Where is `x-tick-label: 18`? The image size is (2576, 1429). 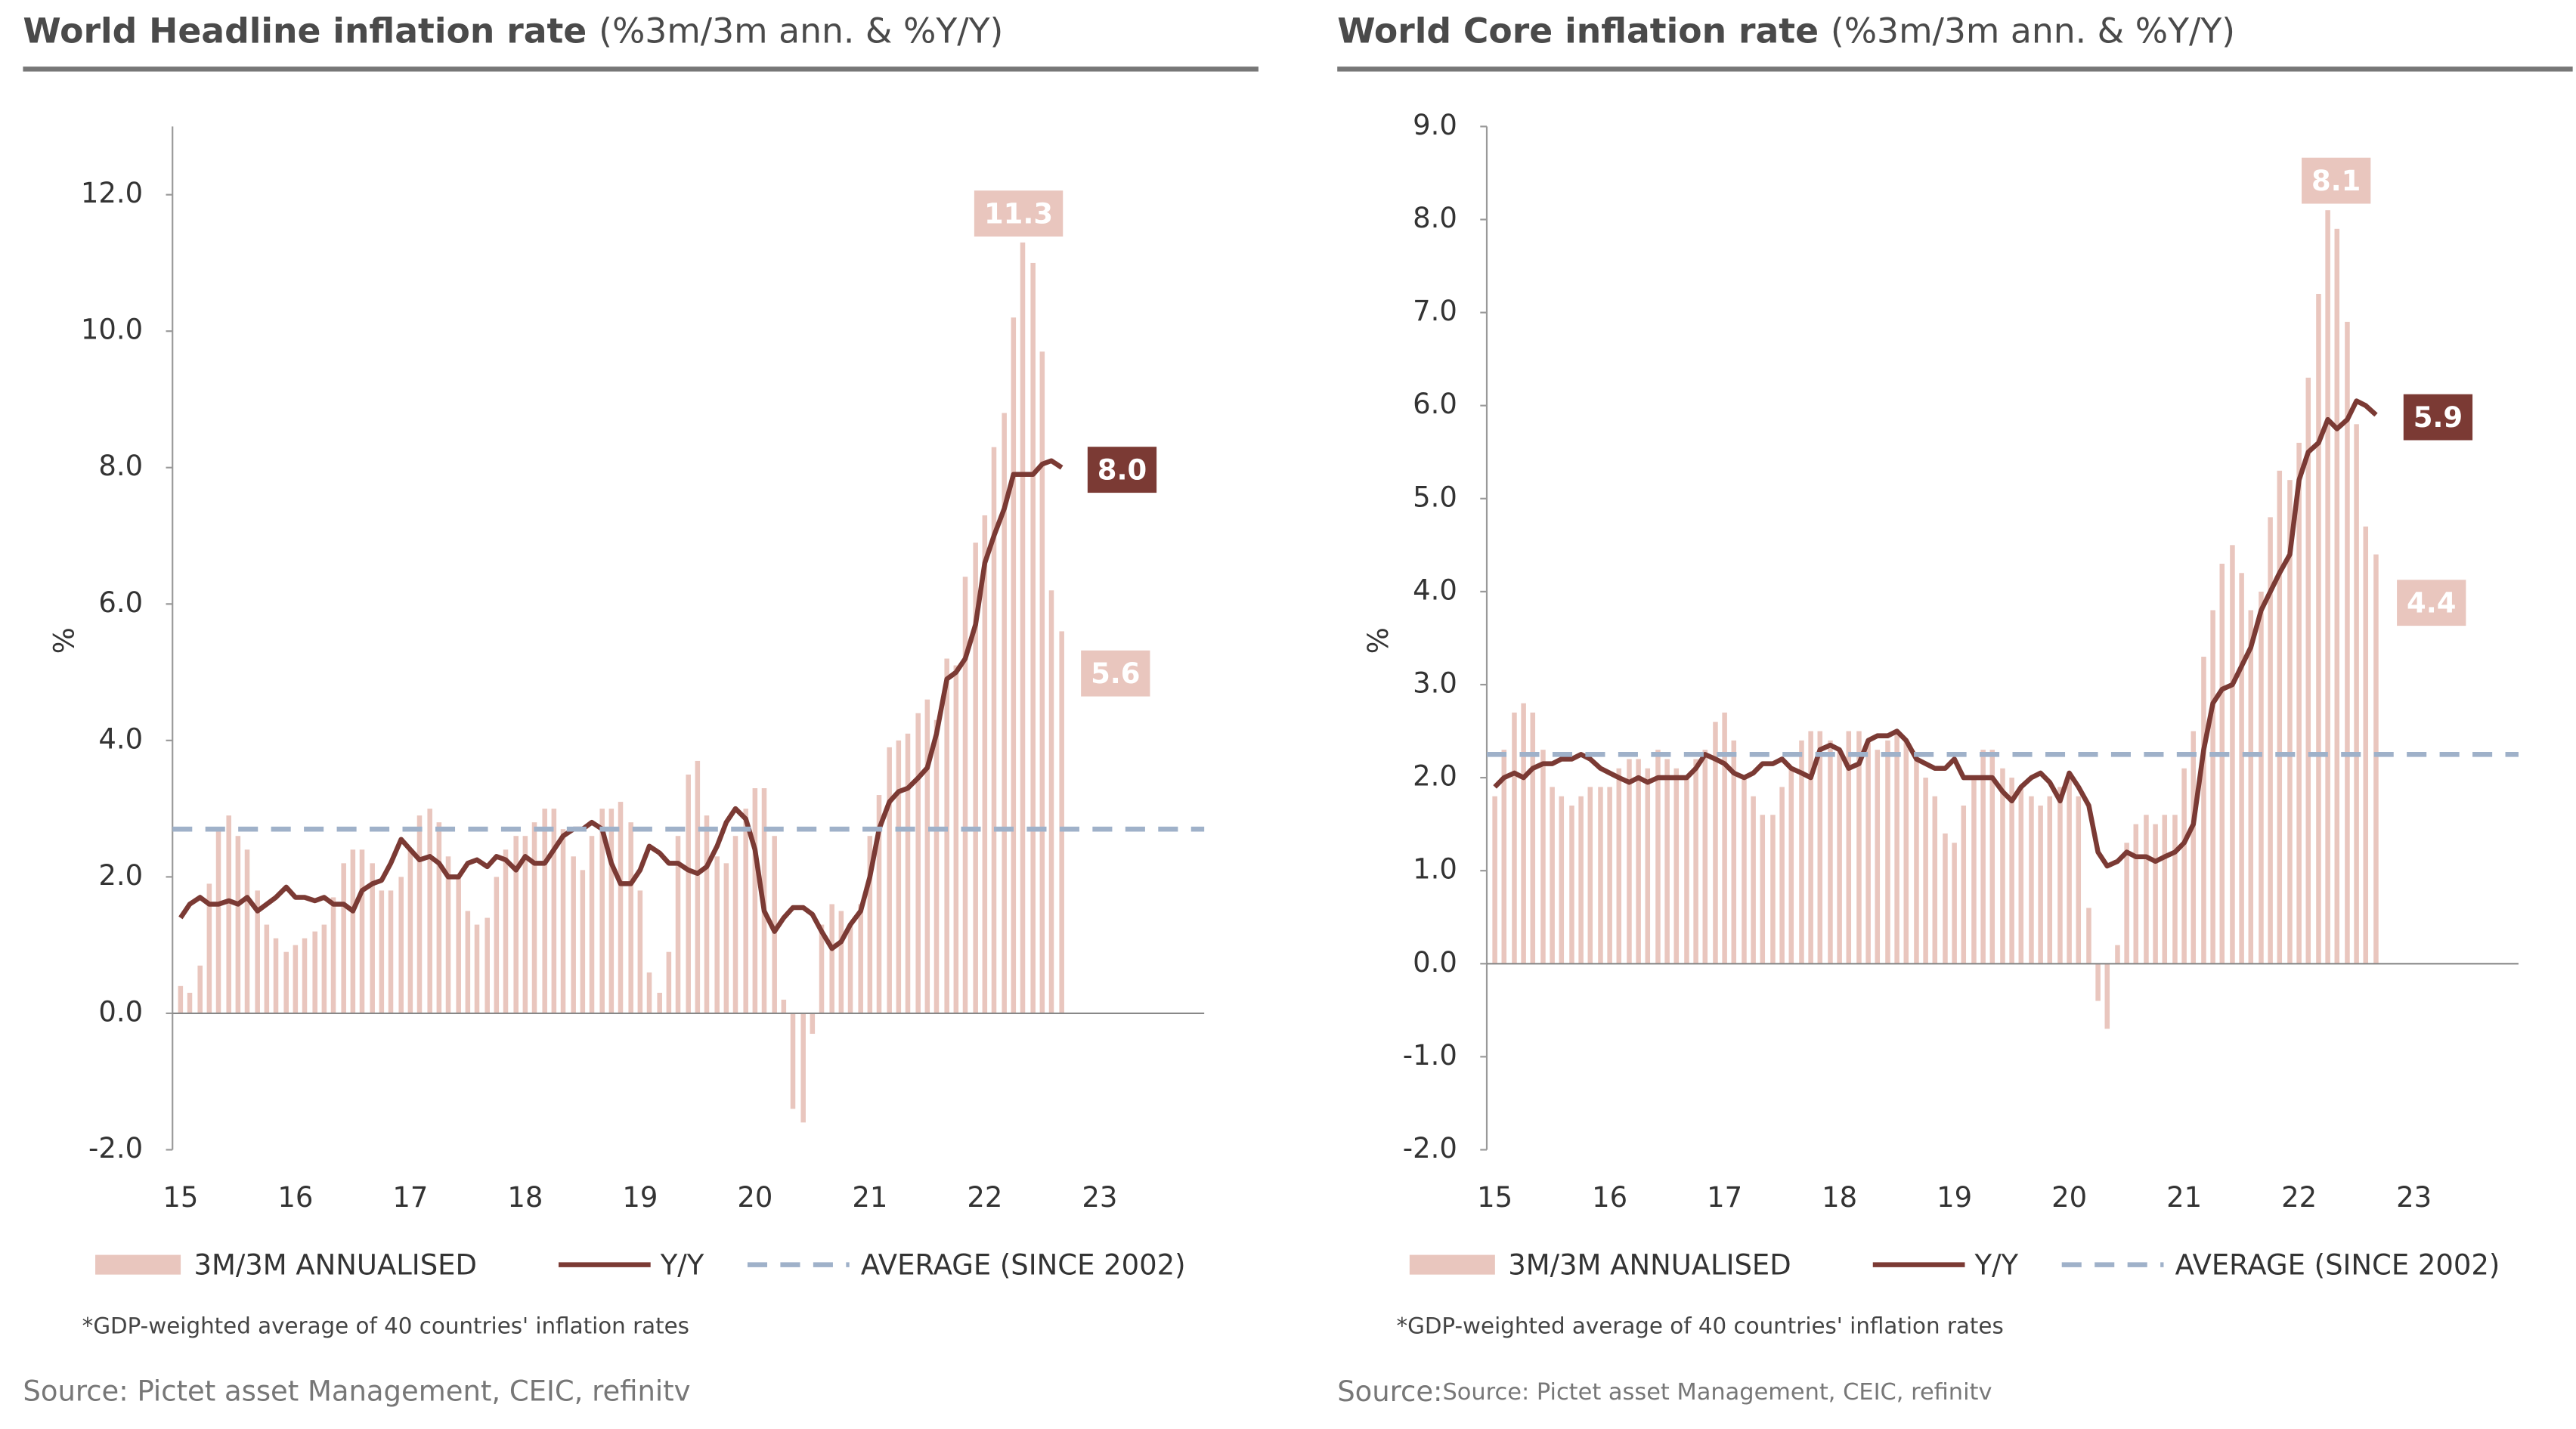 x-tick-label: 18 is located at coordinates (525, 1197).